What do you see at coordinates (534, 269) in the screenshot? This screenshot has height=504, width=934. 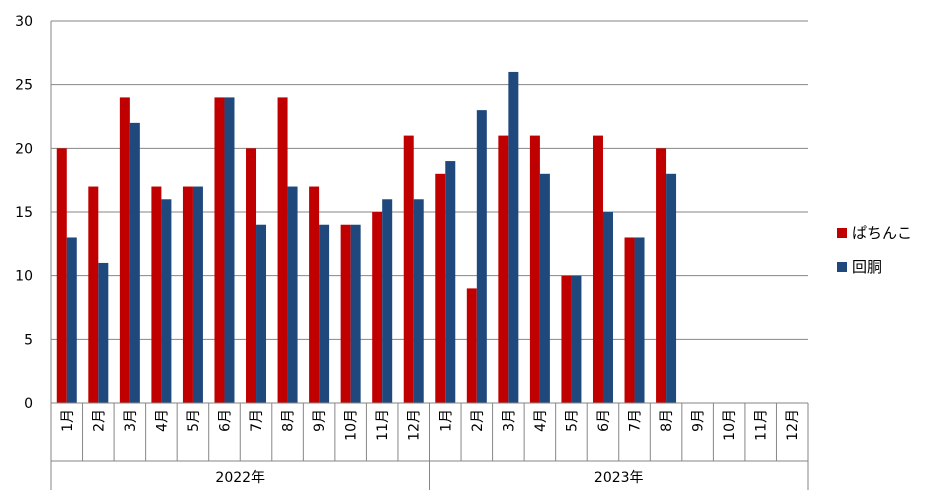 I see `bar-ぱちんこ-1-4月` at bounding box center [534, 269].